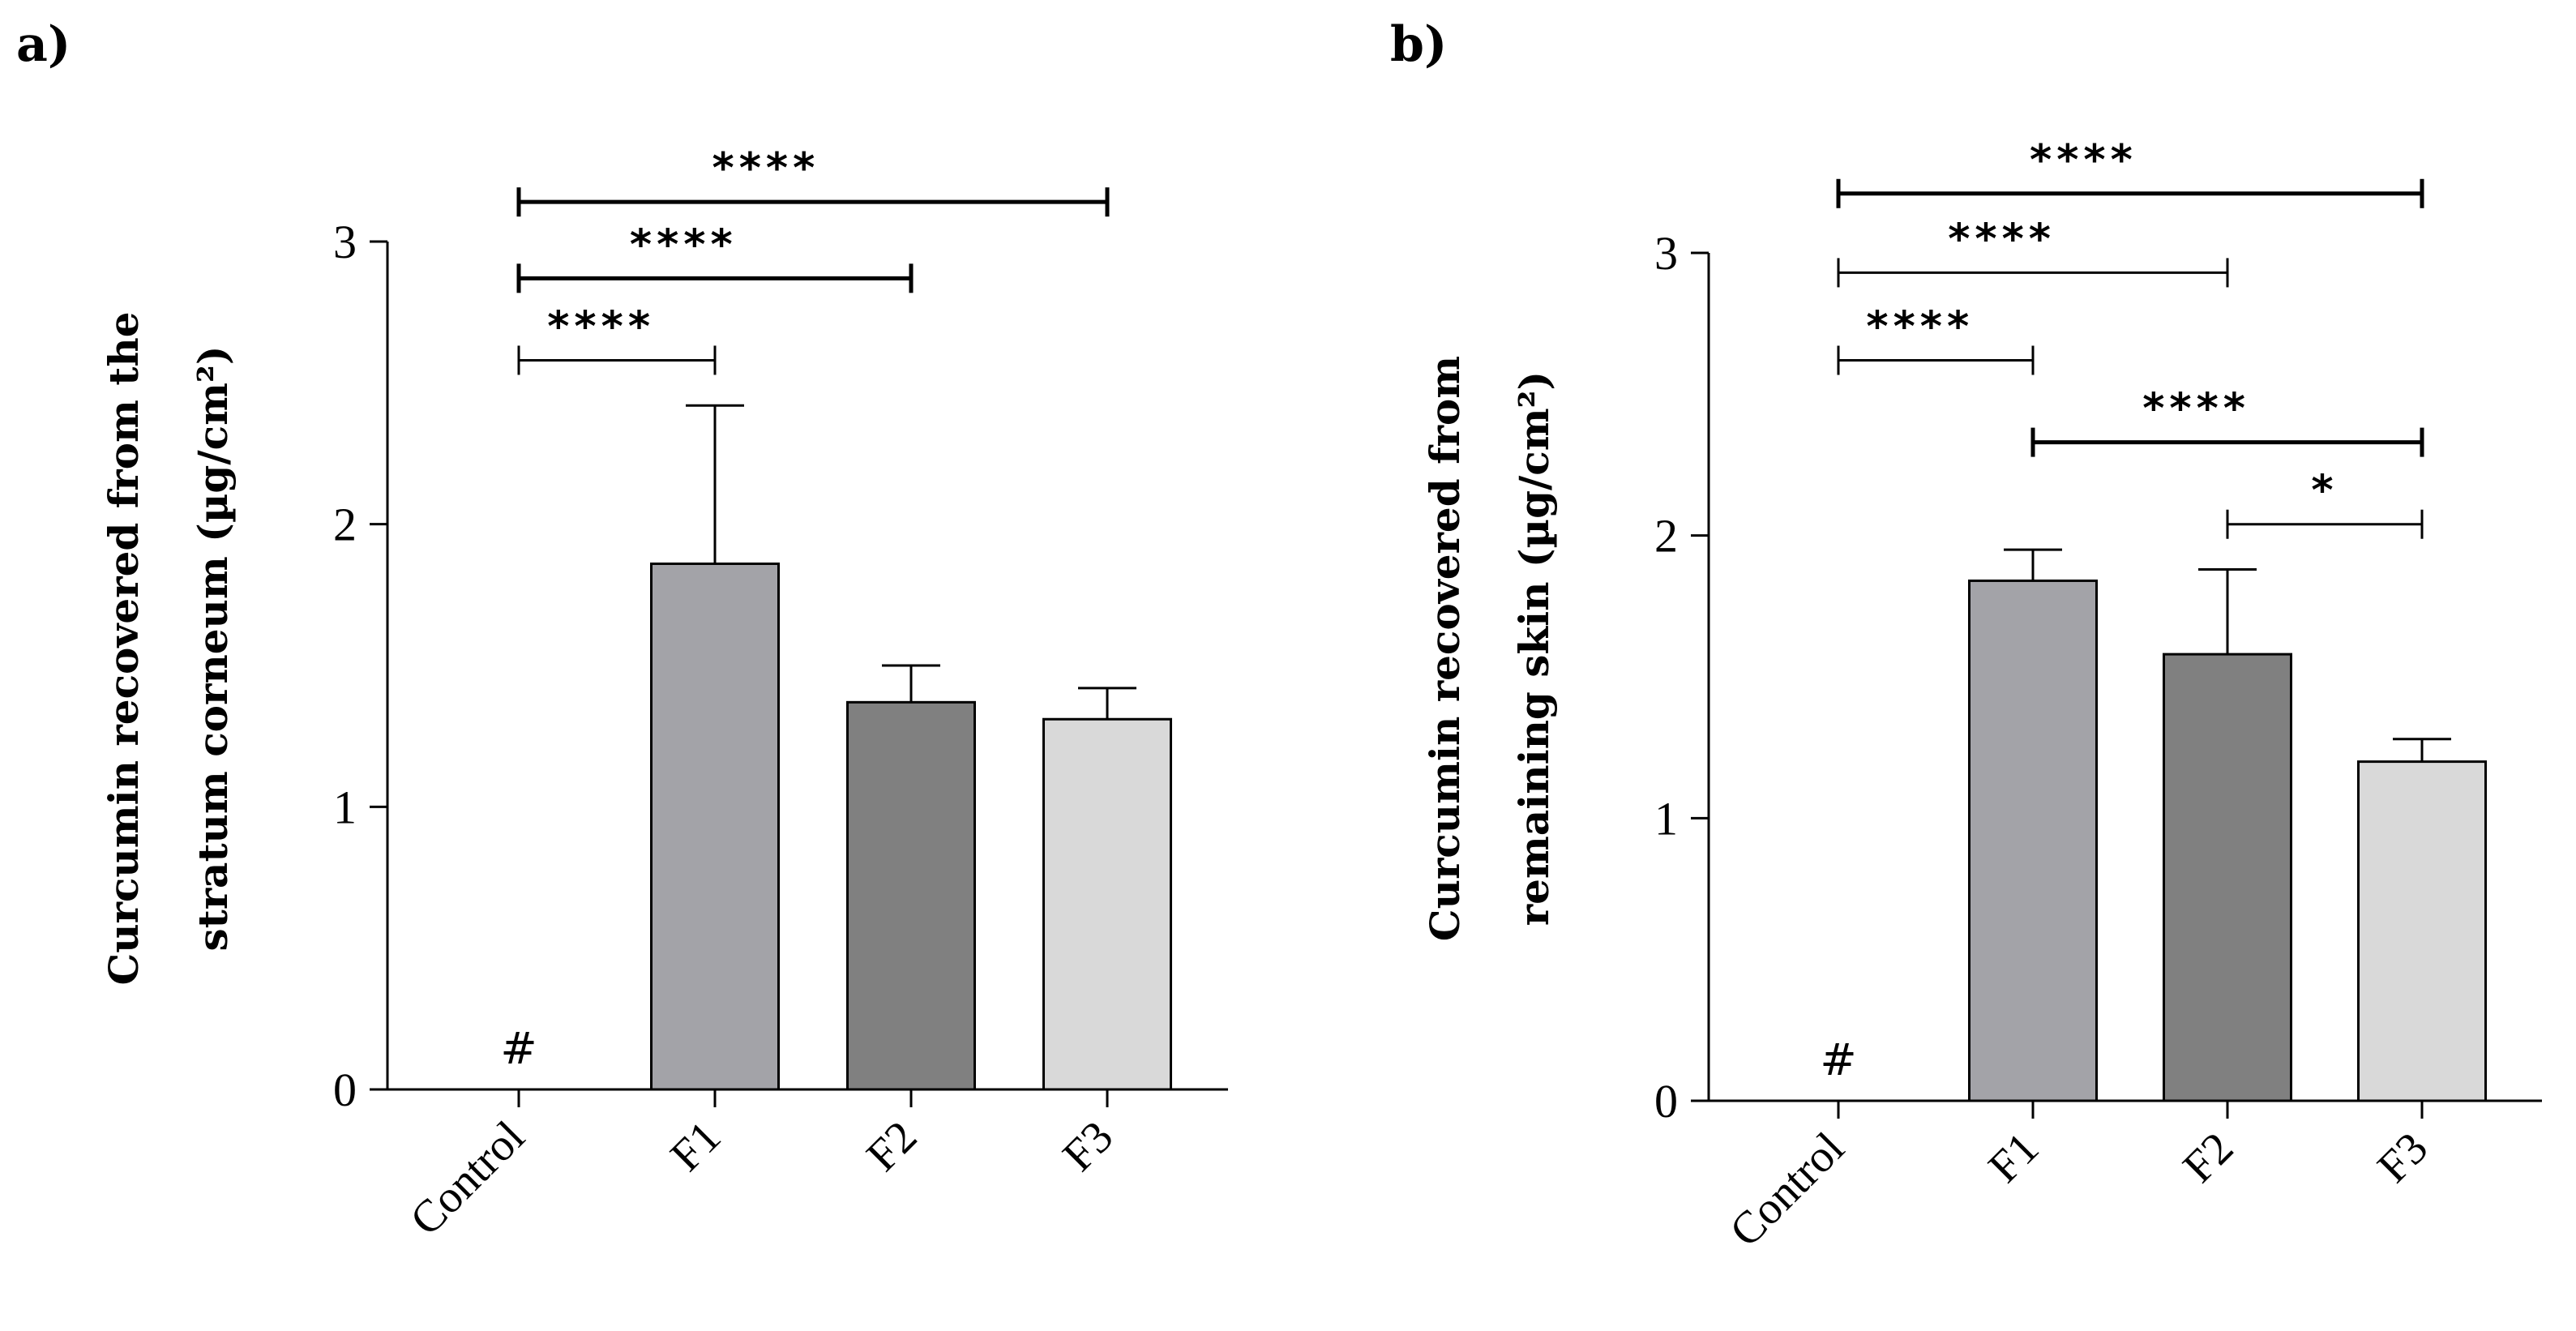  What do you see at coordinates (345, 807) in the screenshot?
I see `p1-y-tick-label-1: 1` at bounding box center [345, 807].